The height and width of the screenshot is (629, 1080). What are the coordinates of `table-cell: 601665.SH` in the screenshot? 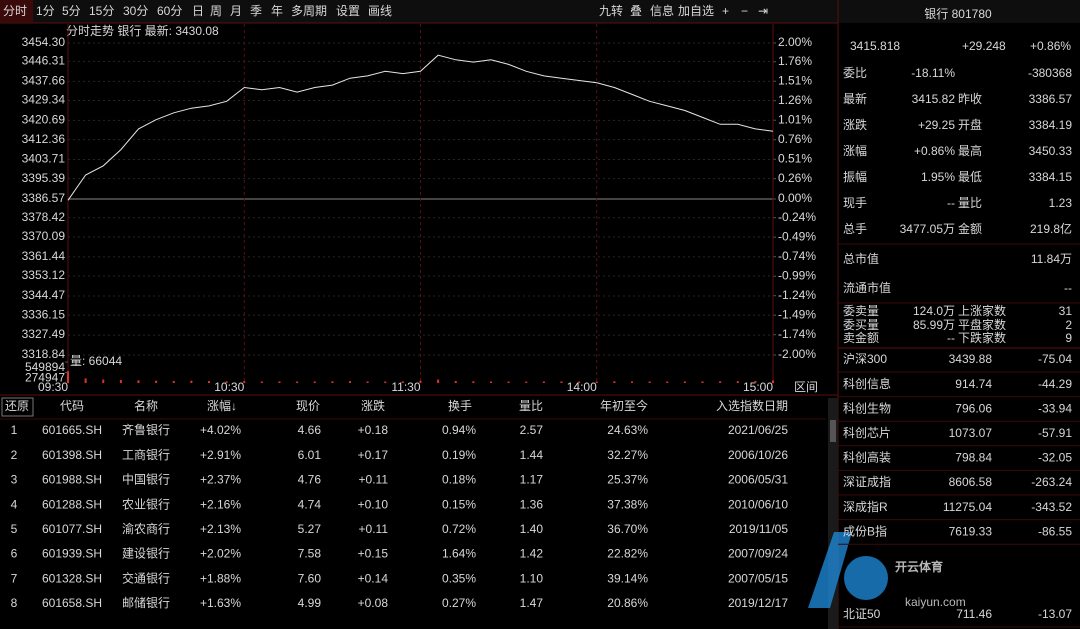 It's located at (72, 430).